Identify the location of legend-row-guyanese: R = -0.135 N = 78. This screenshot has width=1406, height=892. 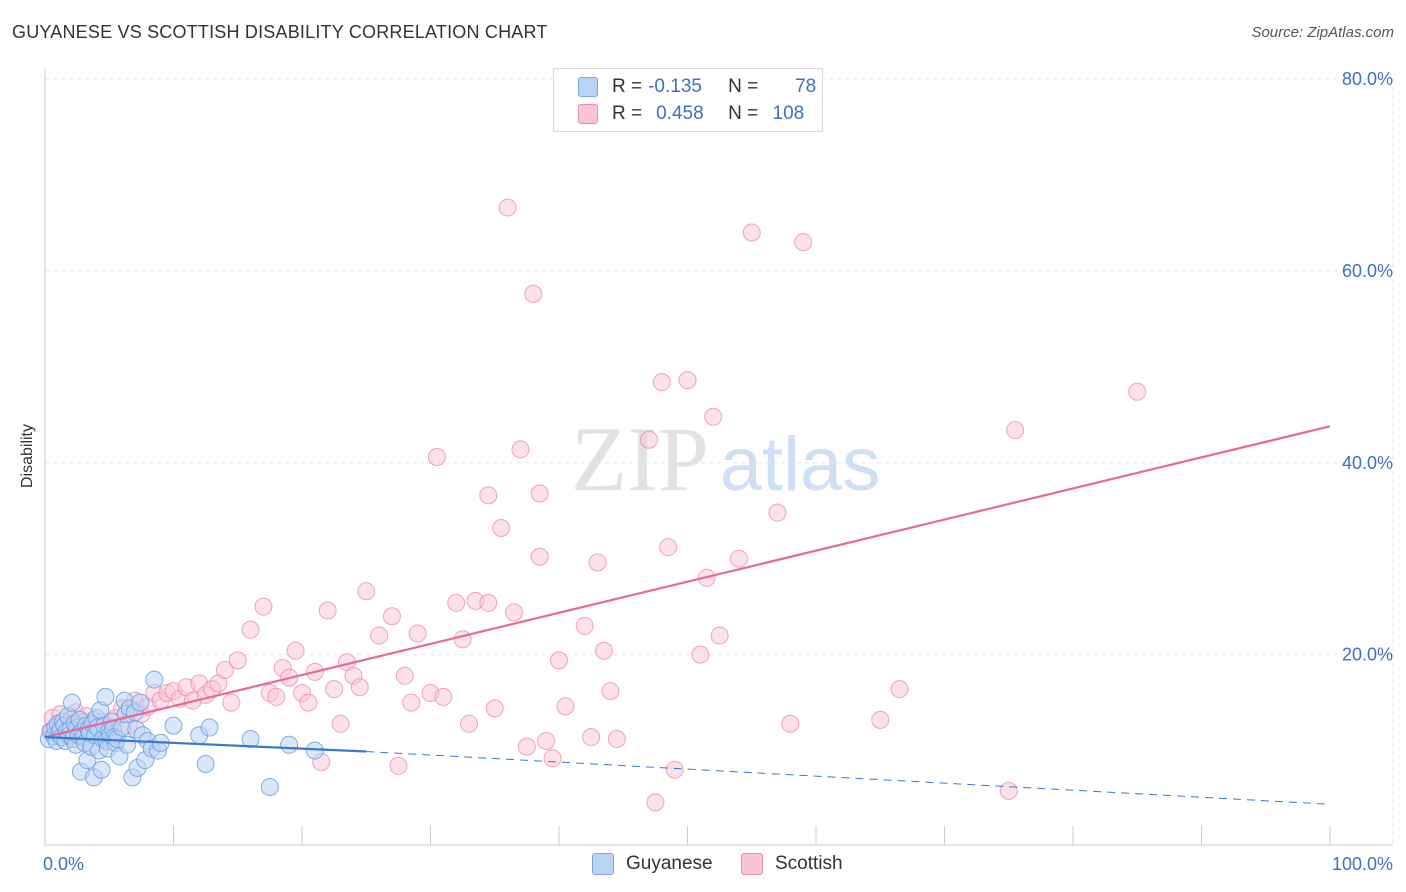
(697, 87).